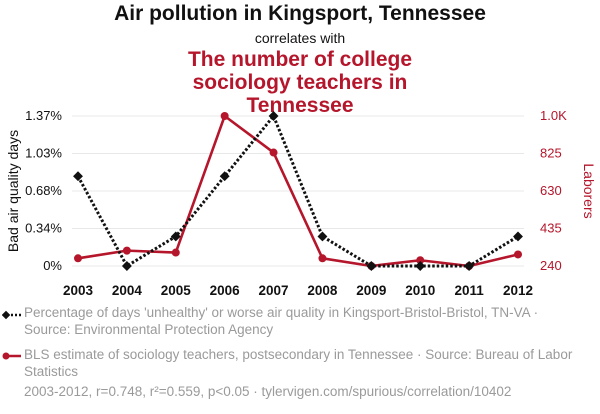  Describe the element at coordinates (371, 290) in the screenshot. I see `x-tick-label: 2009` at that location.